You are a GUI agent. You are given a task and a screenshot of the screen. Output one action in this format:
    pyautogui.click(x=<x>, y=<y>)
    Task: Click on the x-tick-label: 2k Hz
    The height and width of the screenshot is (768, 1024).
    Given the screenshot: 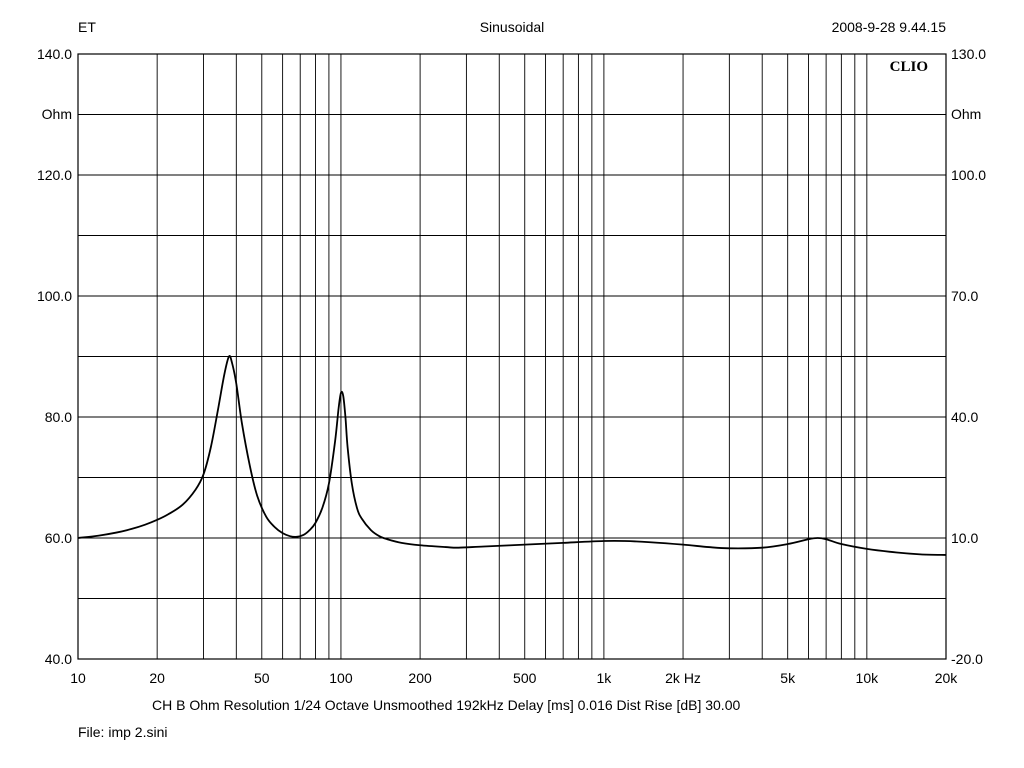 What is the action you would take?
    pyautogui.click(x=683, y=678)
    